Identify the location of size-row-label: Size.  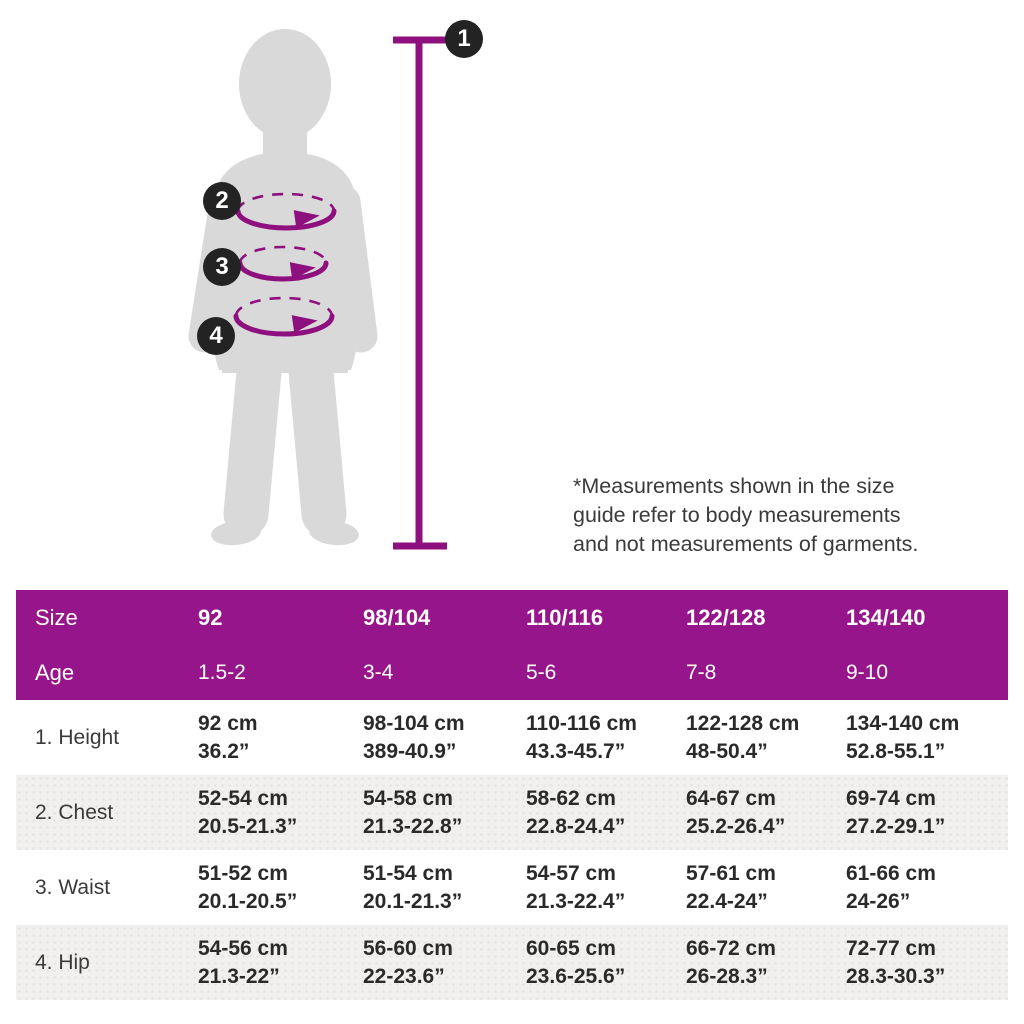
(56, 617).